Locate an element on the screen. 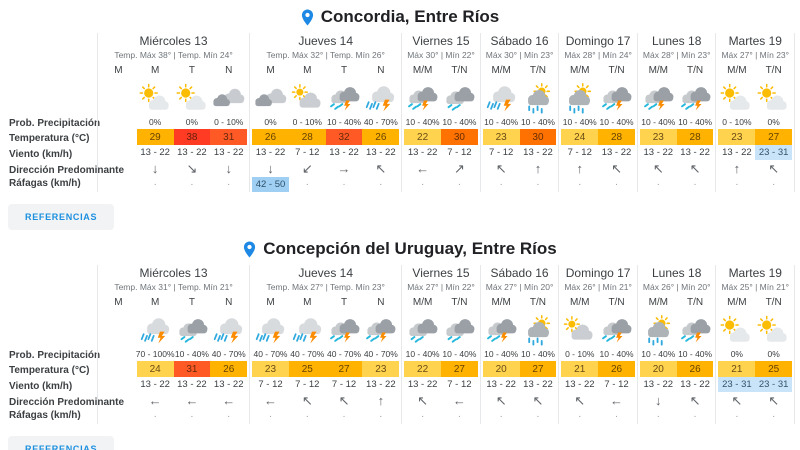  day-name: Jueves 14 is located at coordinates (326, 273).